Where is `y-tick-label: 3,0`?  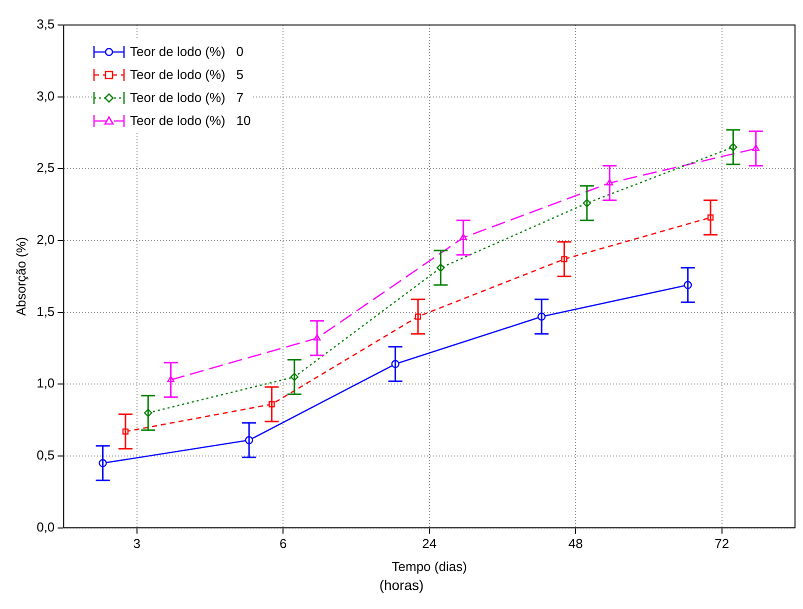 y-tick-label: 3,0 is located at coordinates (45, 96).